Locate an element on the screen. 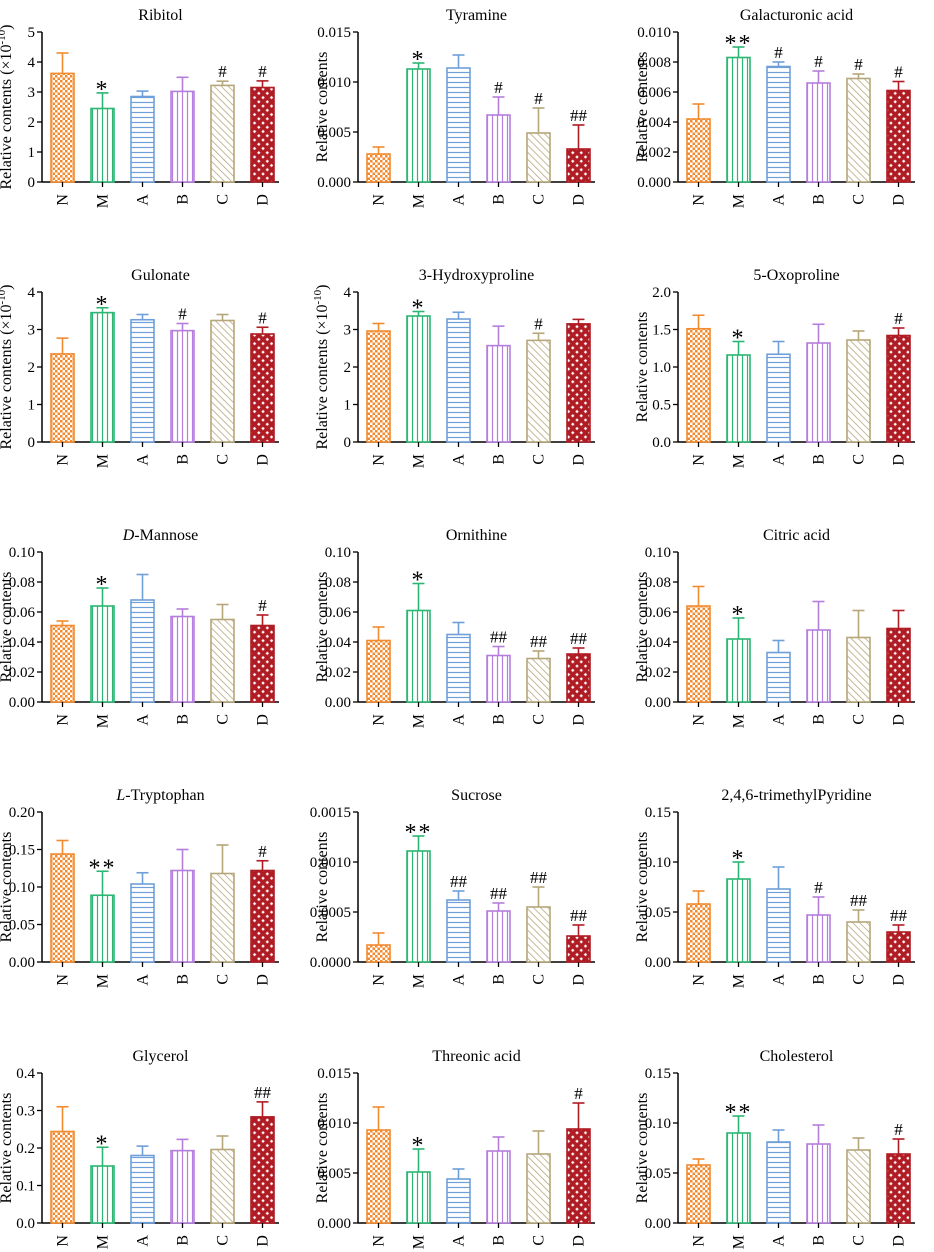 The height and width of the screenshot is (1252, 934). y-tick-label: 0.1 is located at coordinates (25, 1187).